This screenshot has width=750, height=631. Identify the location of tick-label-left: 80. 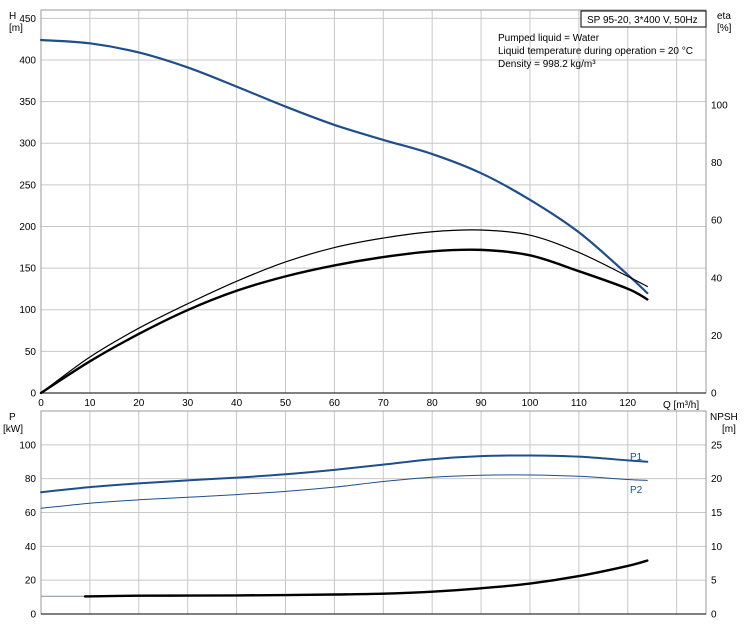
(31, 479).